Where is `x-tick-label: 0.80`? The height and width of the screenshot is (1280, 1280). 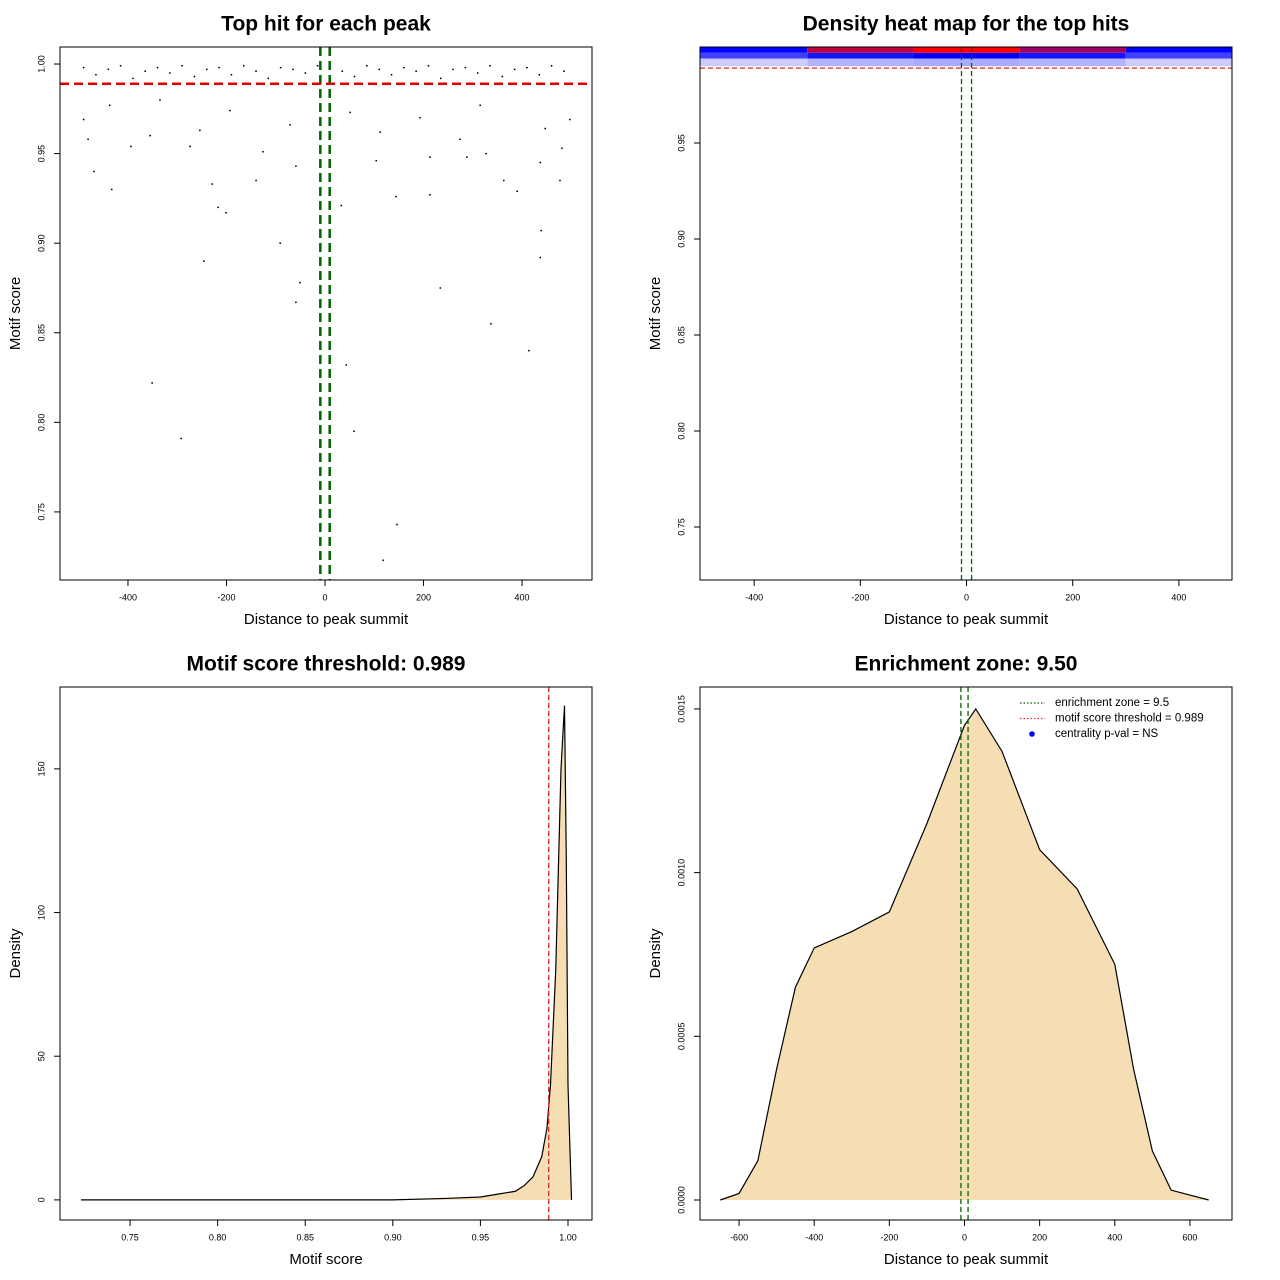 x-tick-label: 0.80 is located at coordinates (218, 1237).